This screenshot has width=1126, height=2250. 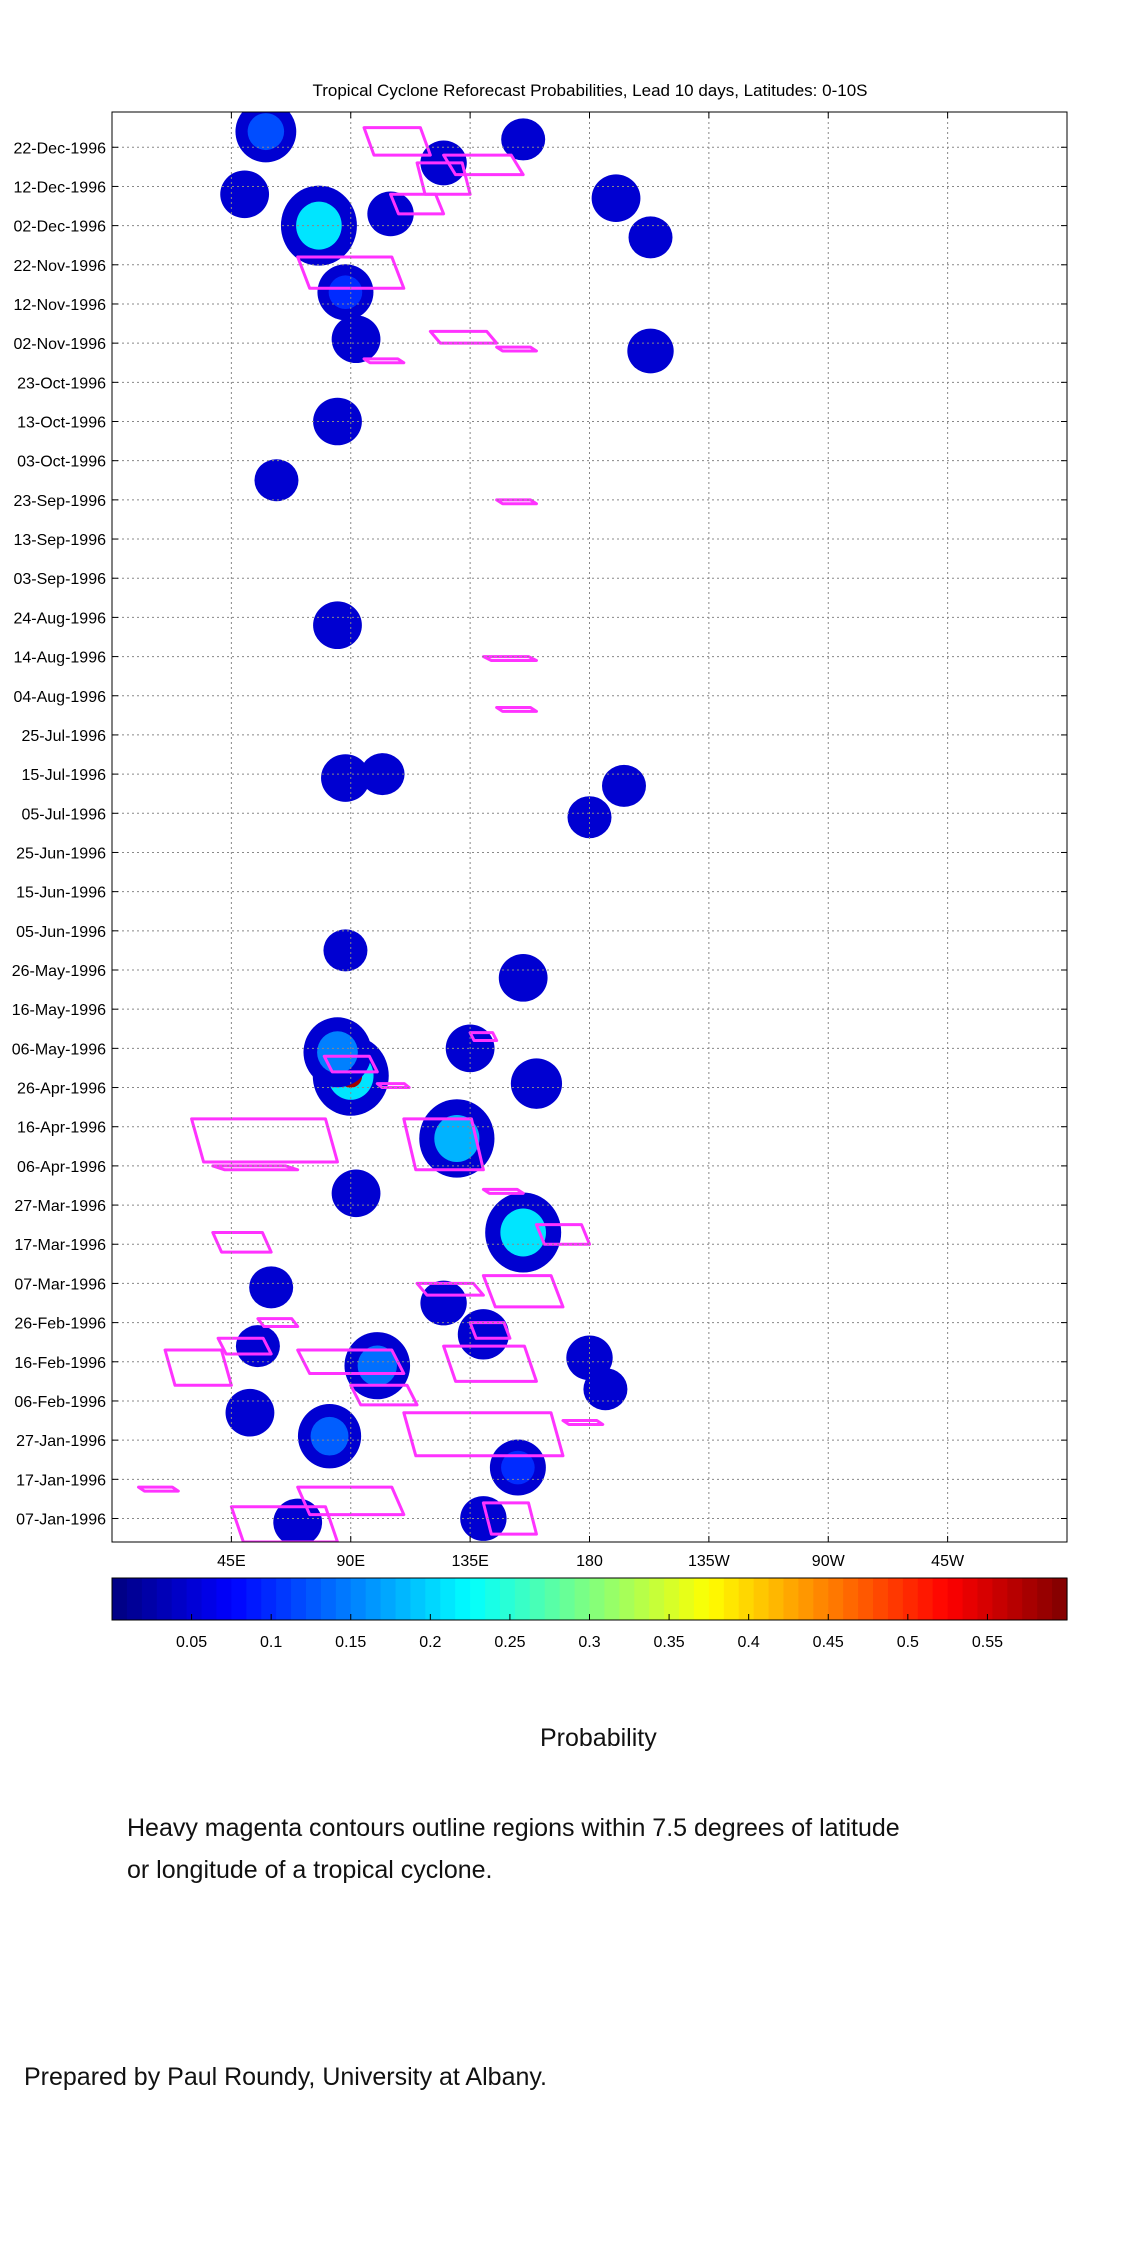 What do you see at coordinates (61, 893) in the screenshot?
I see `y-tick-label-19: 15-Jun-1996` at bounding box center [61, 893].